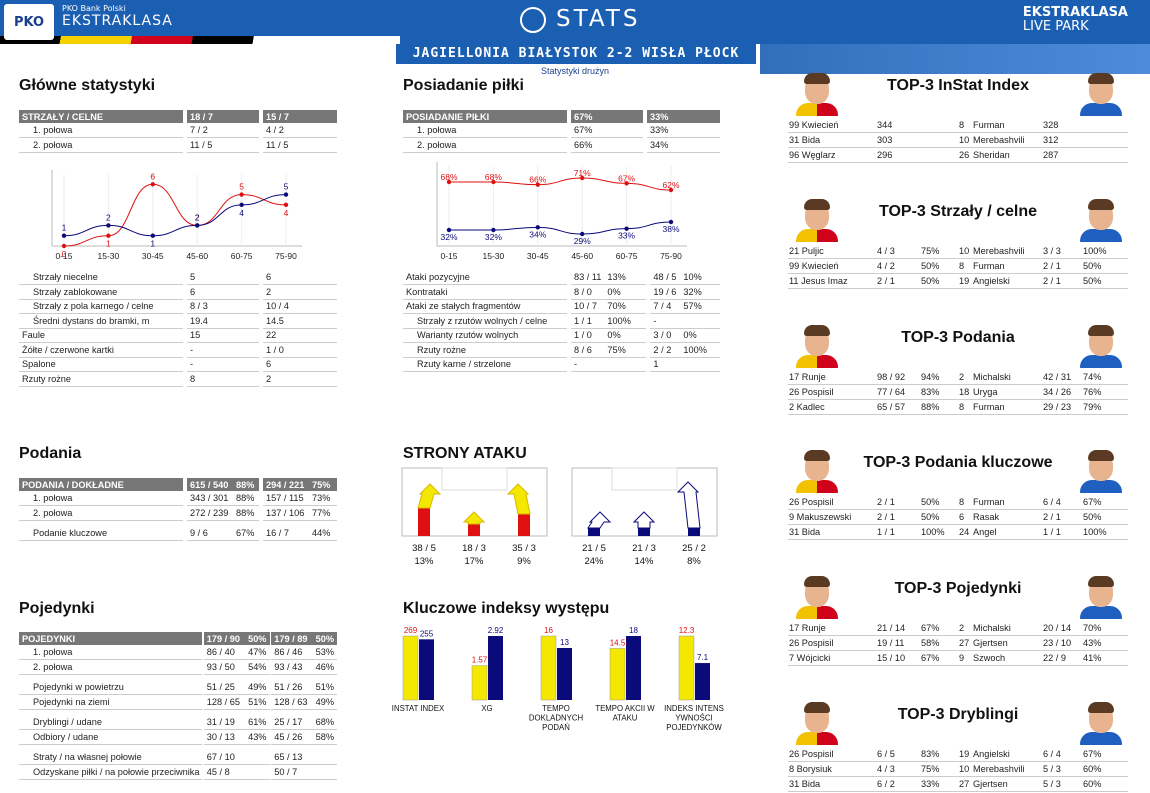 Image resolution: width=1150 pixels, height=793 pixels. Describe the element at coordinates (324, 737) in the screenshot. I see `row-away-pct: 58%` at that location.